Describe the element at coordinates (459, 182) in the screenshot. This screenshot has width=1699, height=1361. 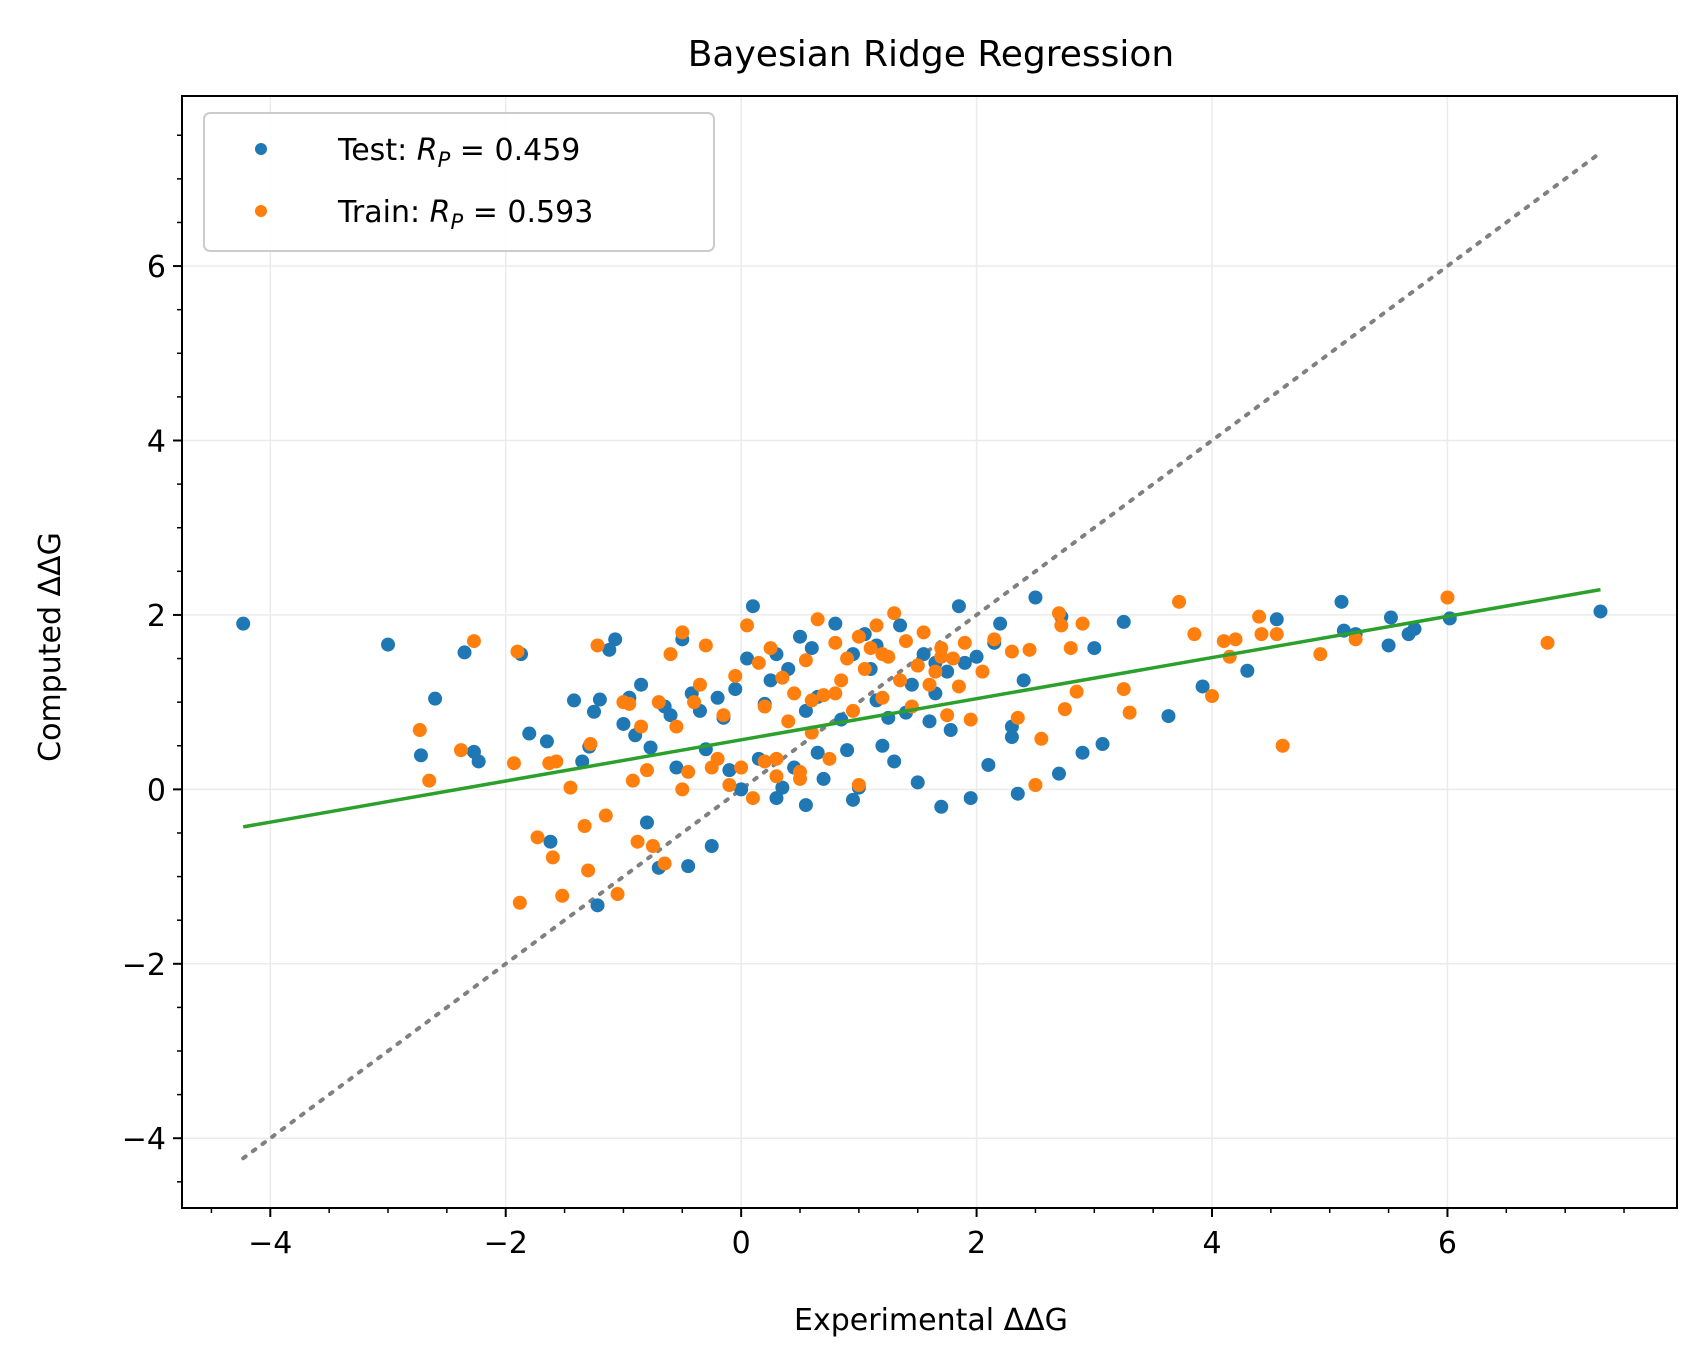
I see `legend-box` at that location.